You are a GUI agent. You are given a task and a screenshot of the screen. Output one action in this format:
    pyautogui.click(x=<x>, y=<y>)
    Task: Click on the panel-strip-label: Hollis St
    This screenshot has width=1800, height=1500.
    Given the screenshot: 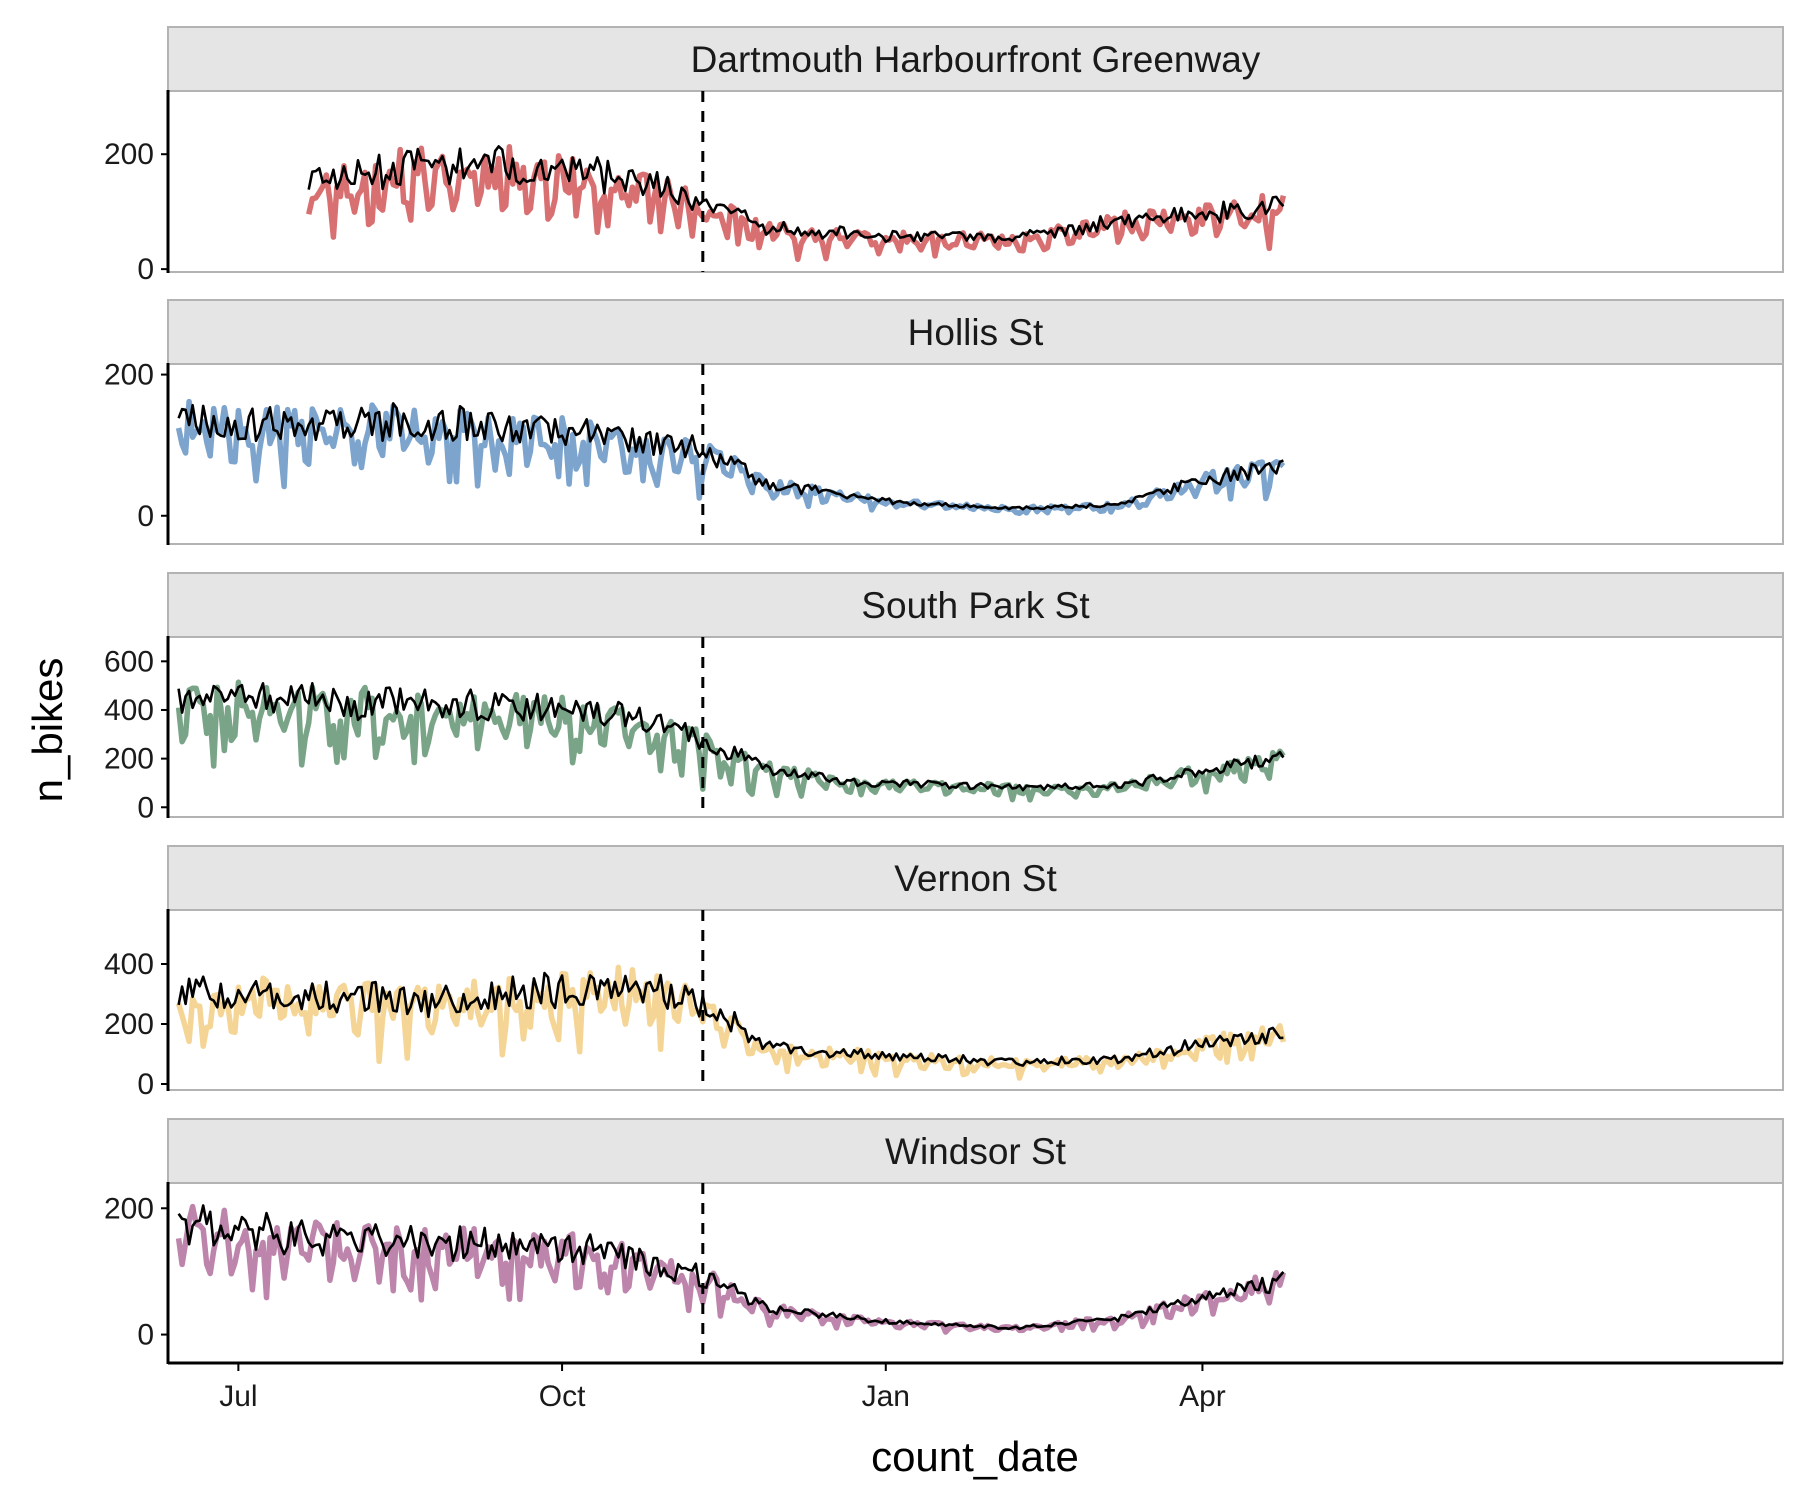 What is the action you would take?
    pyautogui.click(x=976, y=332)
    